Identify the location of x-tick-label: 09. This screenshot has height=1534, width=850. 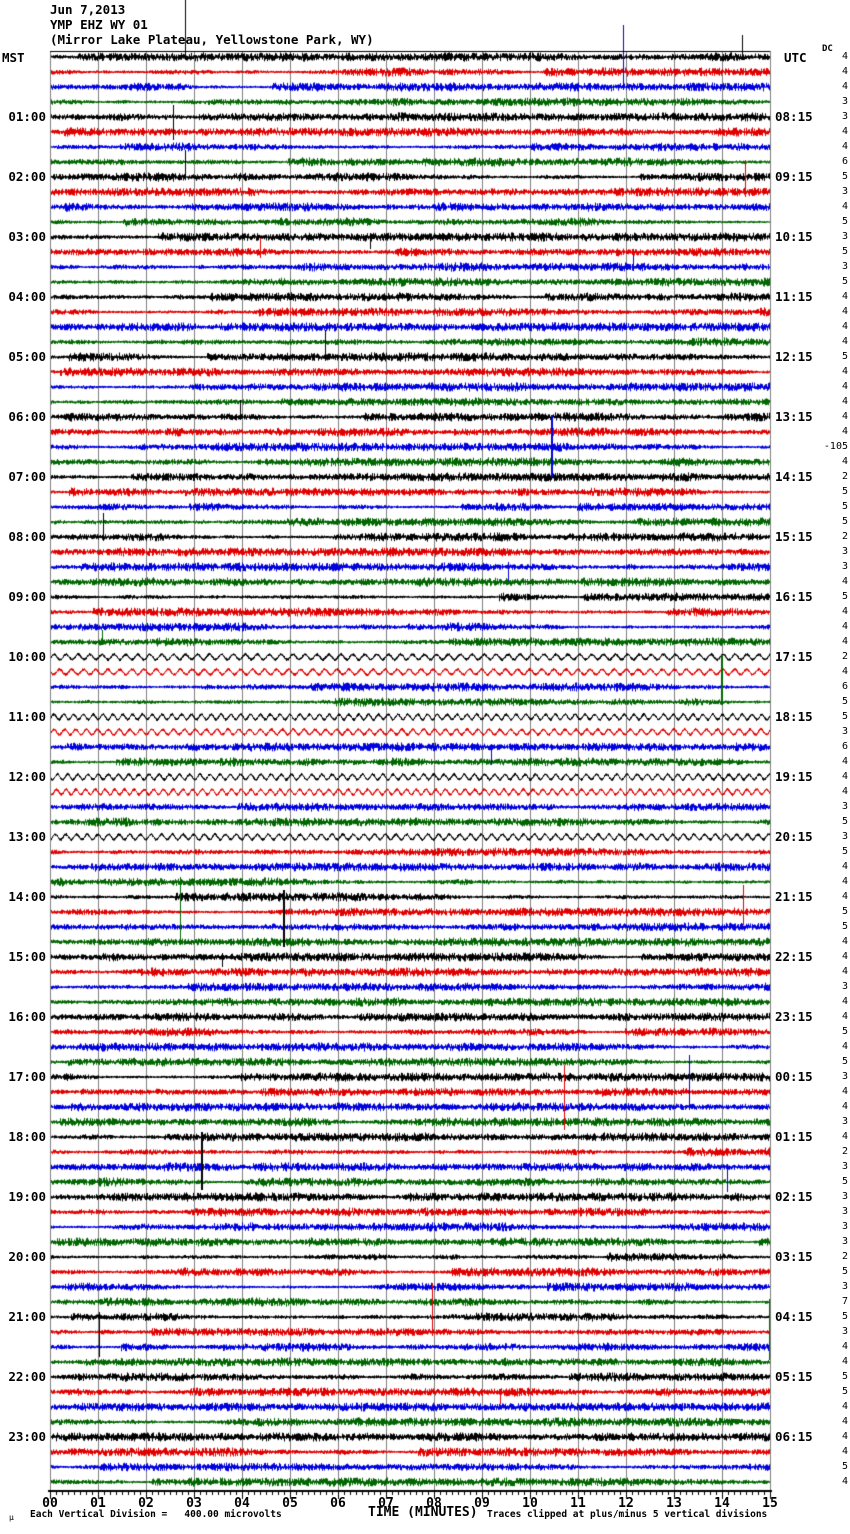
(482, 1503).